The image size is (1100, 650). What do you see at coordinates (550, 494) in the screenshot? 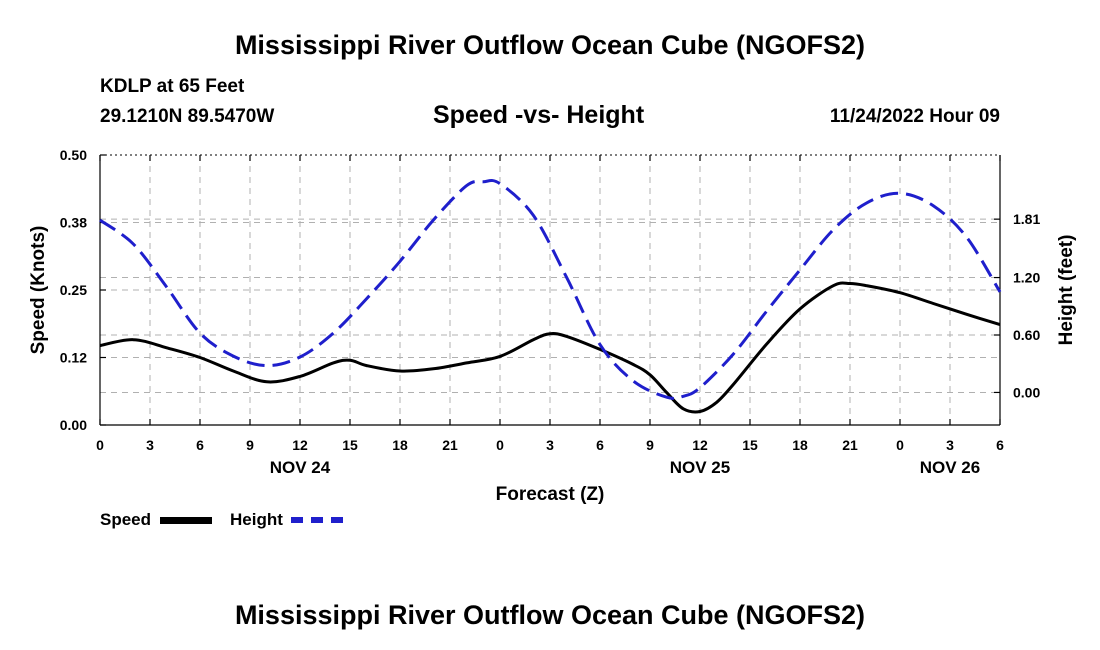
I see `x-axis-title: Forecast (Z)` at bounding box center [550, 494].